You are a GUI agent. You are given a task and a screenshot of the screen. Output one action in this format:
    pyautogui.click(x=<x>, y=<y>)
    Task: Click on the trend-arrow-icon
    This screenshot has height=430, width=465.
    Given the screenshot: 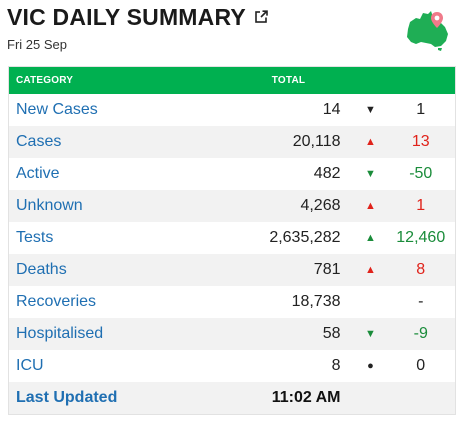 What is the action you would take?
    pyautogui.click(x=371, y=302)
    